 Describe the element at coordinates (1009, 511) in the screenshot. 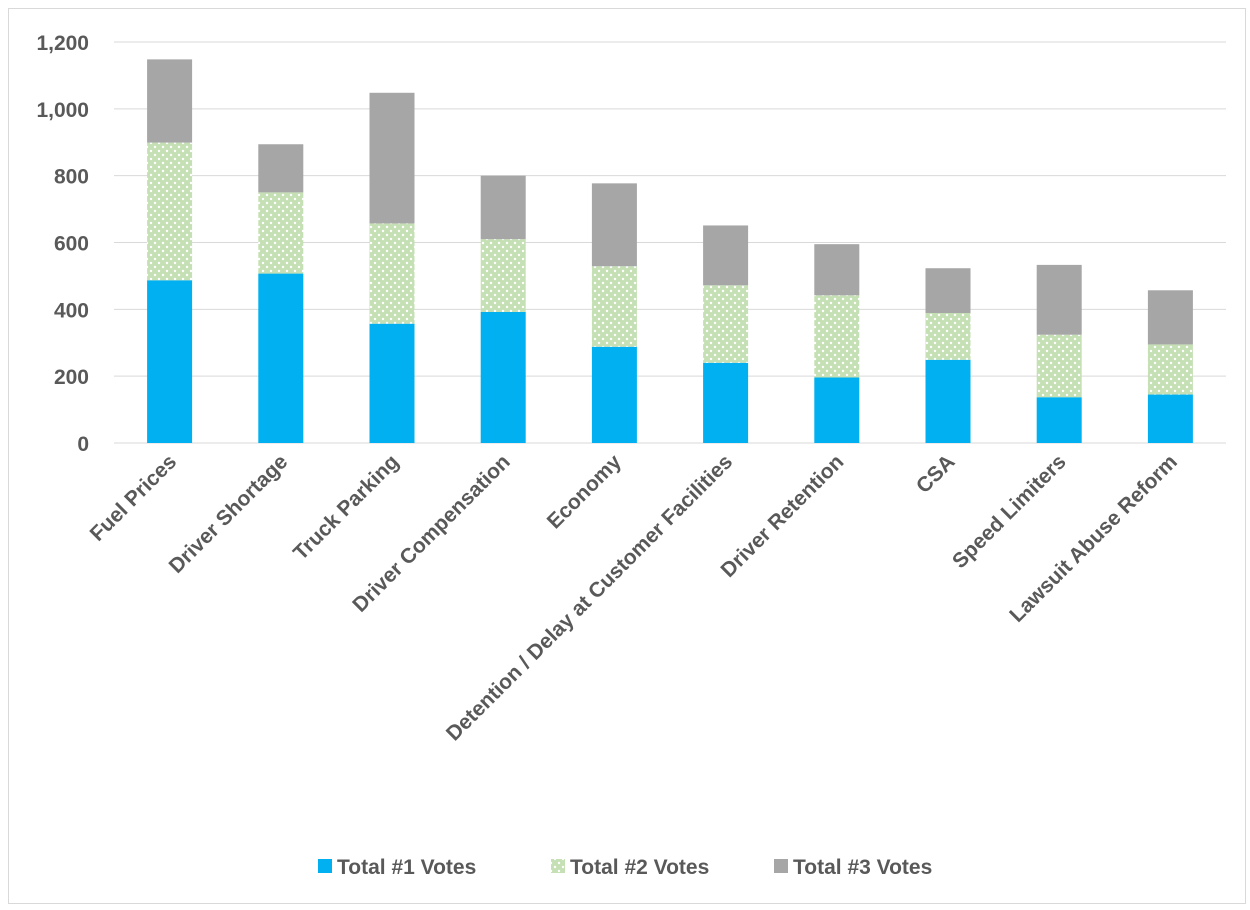

I see `x-category-label: Speed Limiters` at that location.